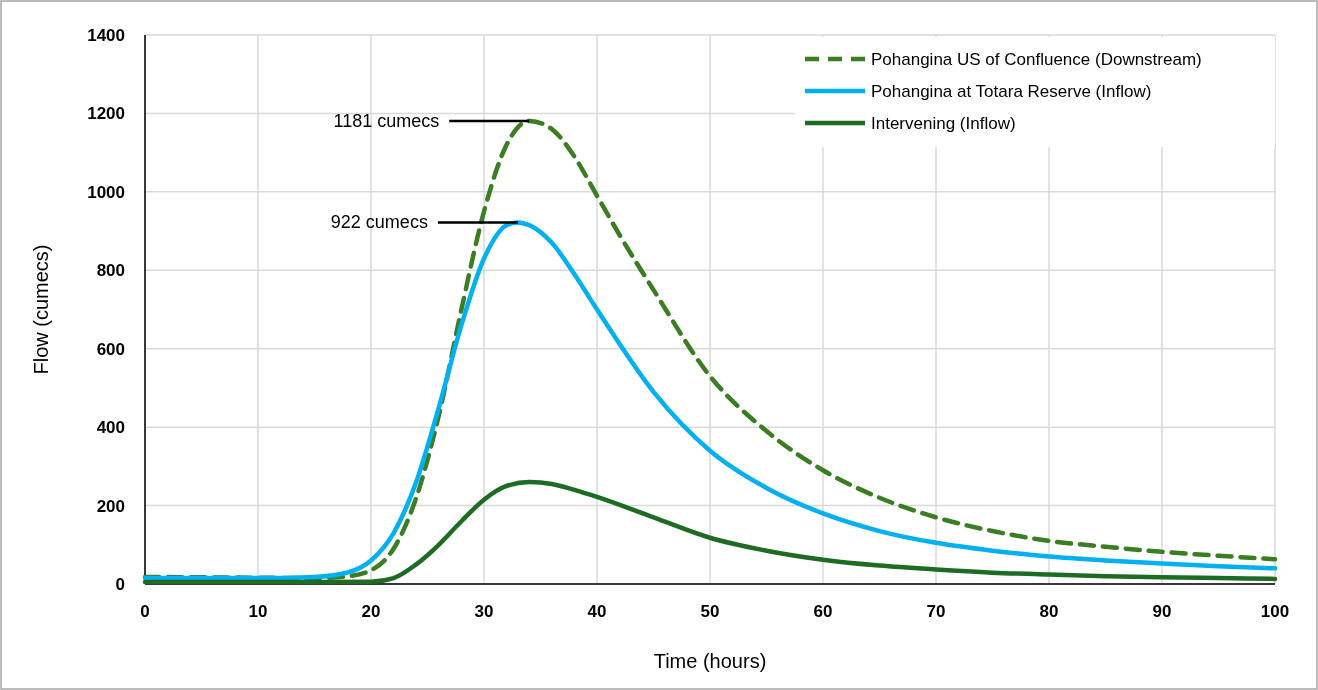 The width and height of the screenshot is (1318, 690). What do you see at coordinates (258, 611) in the screenshot?
I see `x-tick-label: 10` at bounding box center [258, 611].